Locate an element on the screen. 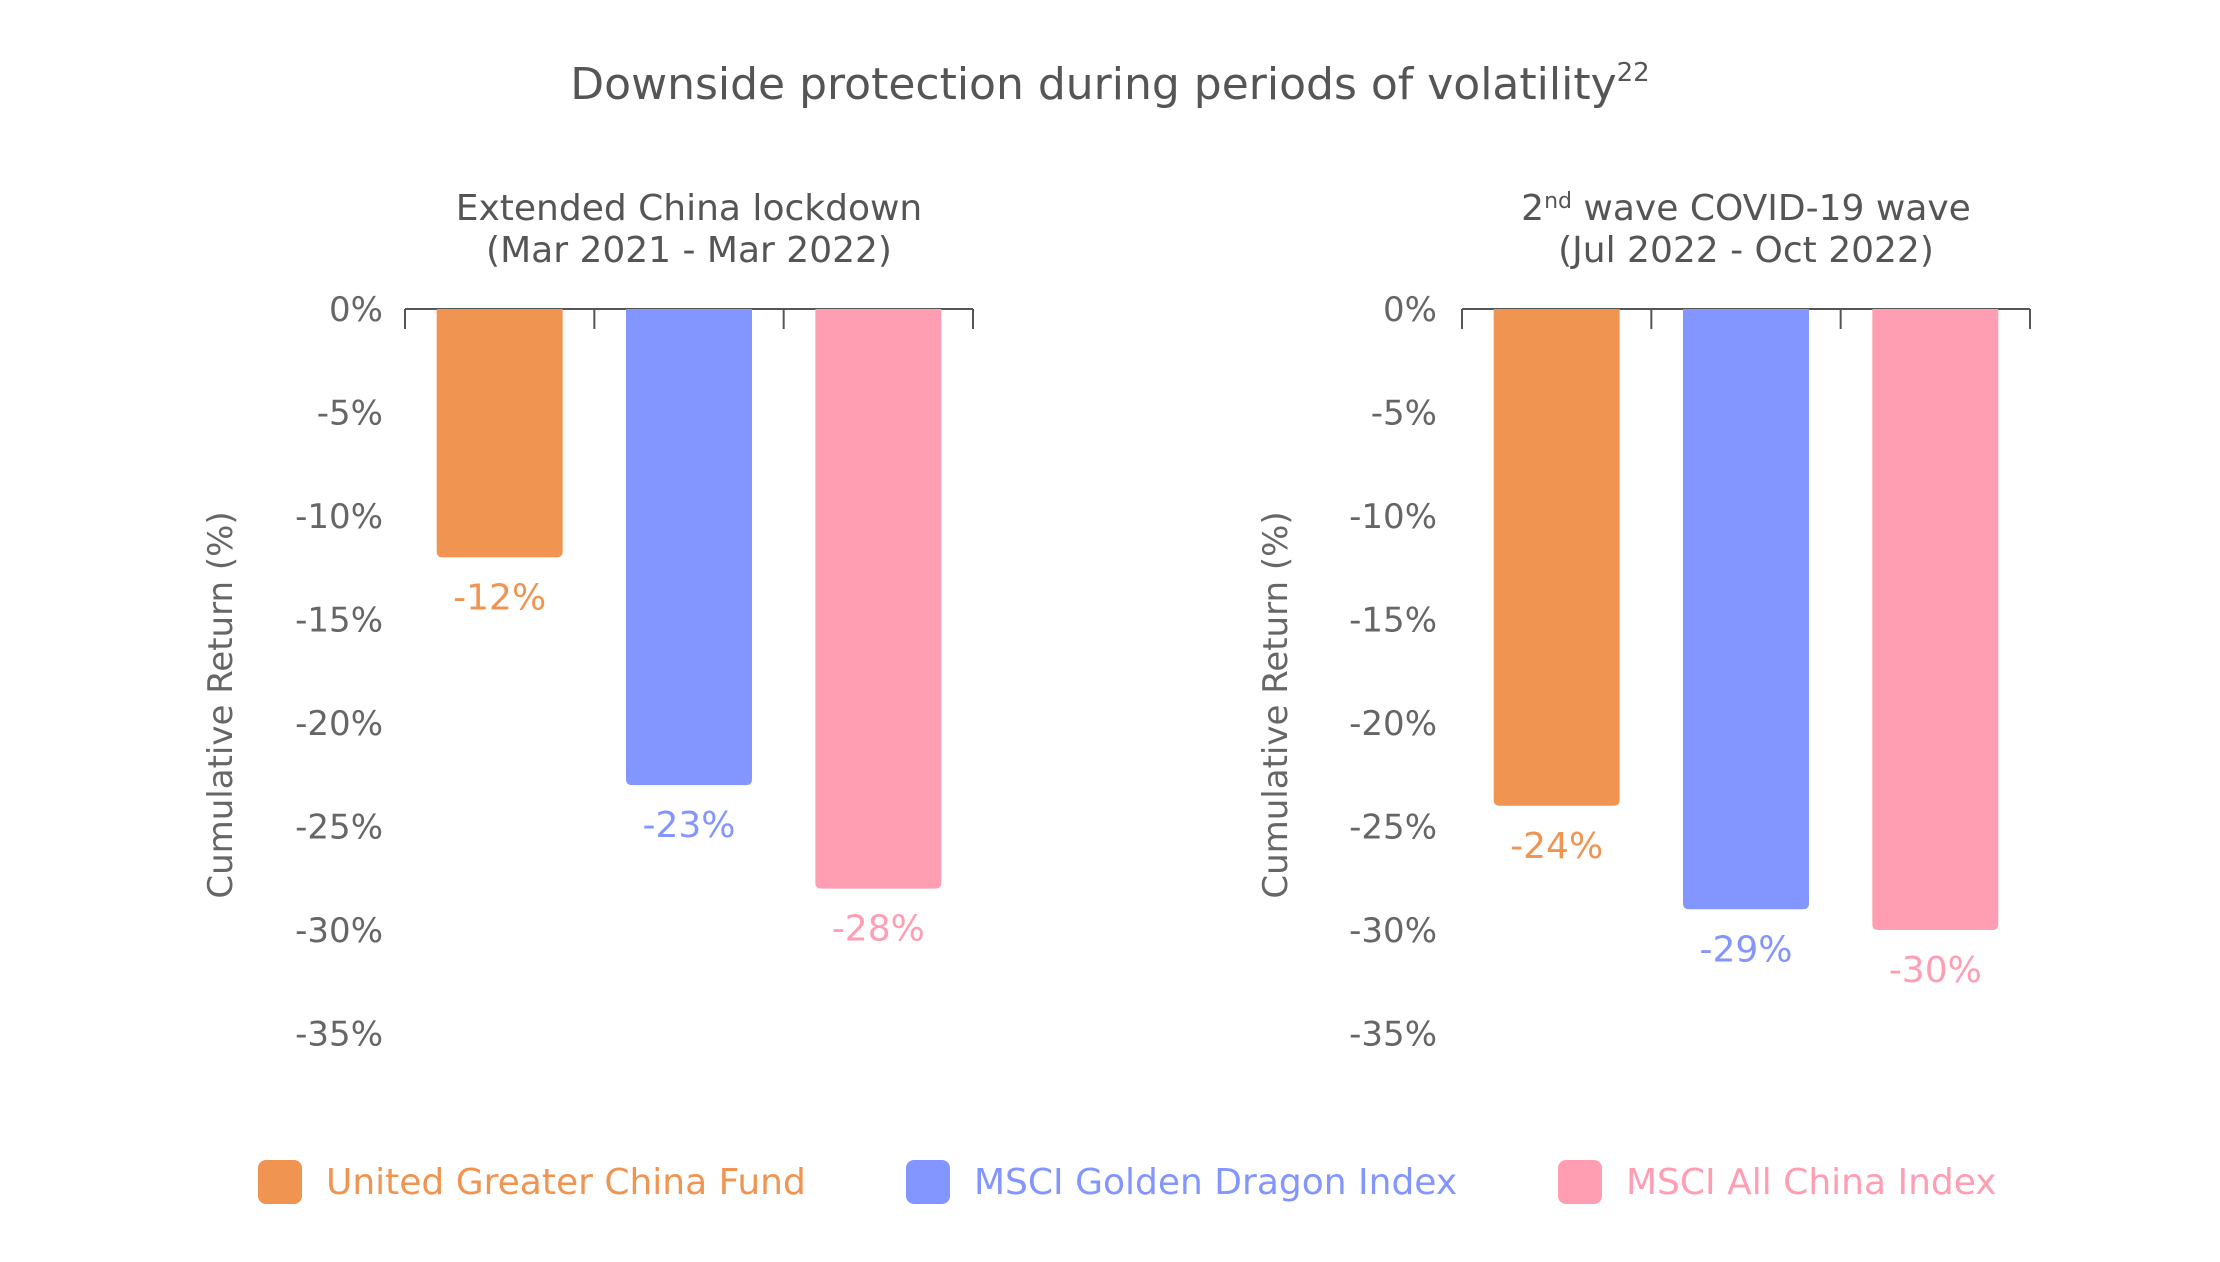 The width and height of the screenshot is (2220, 1262). legend-item-msci-golden-dragon-index: MSCI Golden Dragon Index is located at coordinates (1181, 1182).